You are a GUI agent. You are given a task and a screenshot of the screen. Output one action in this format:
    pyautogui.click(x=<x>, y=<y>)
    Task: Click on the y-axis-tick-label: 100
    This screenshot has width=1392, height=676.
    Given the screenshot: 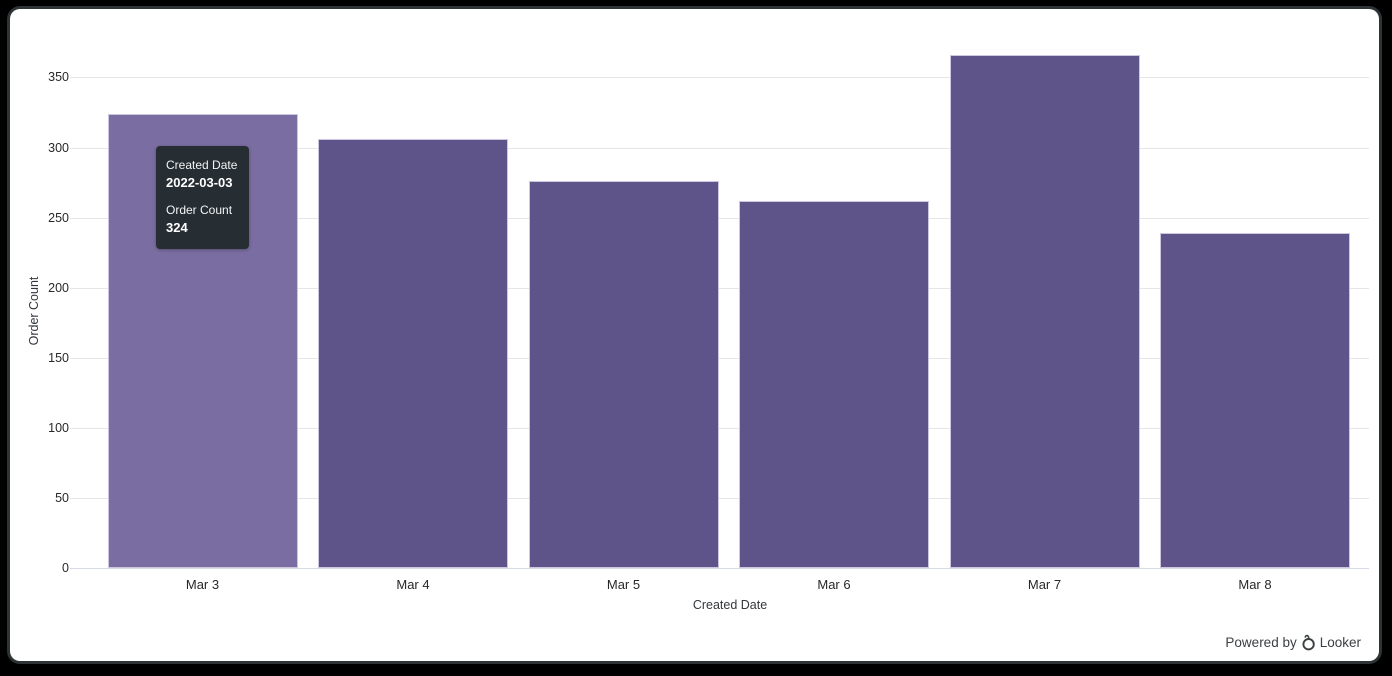 What is the action you would take?
    pyautogui.click(x=58, y=427)
    